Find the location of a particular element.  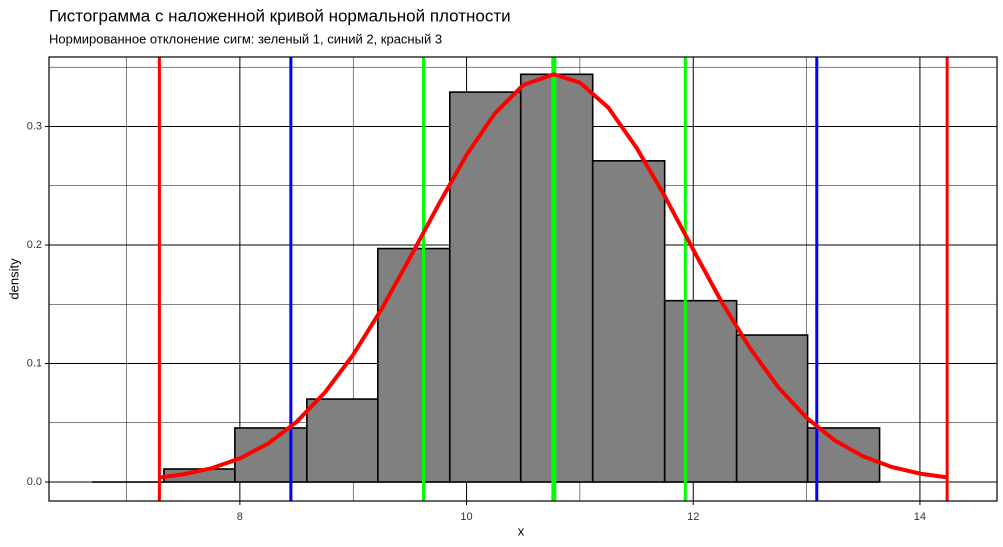

x-axis-title: x is located at coordinates (521, 530).